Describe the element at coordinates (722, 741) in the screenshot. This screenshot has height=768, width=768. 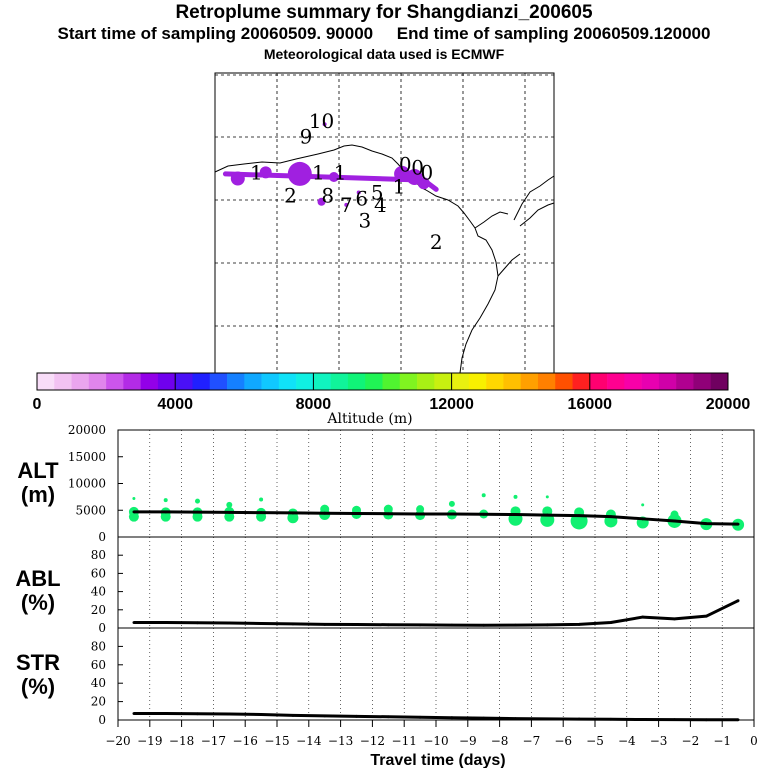
I see `x-tick-label: −1` at that location.